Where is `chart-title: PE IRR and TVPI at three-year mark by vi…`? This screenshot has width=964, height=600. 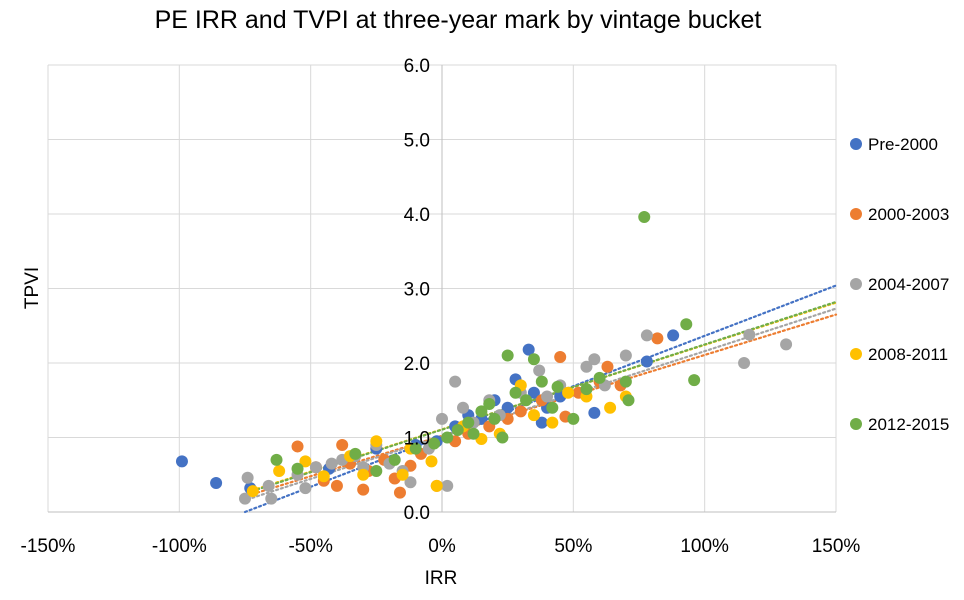
chart-title: PE IRR and TVPI at three-year mark by vi… is located at coordinates (458, 20).